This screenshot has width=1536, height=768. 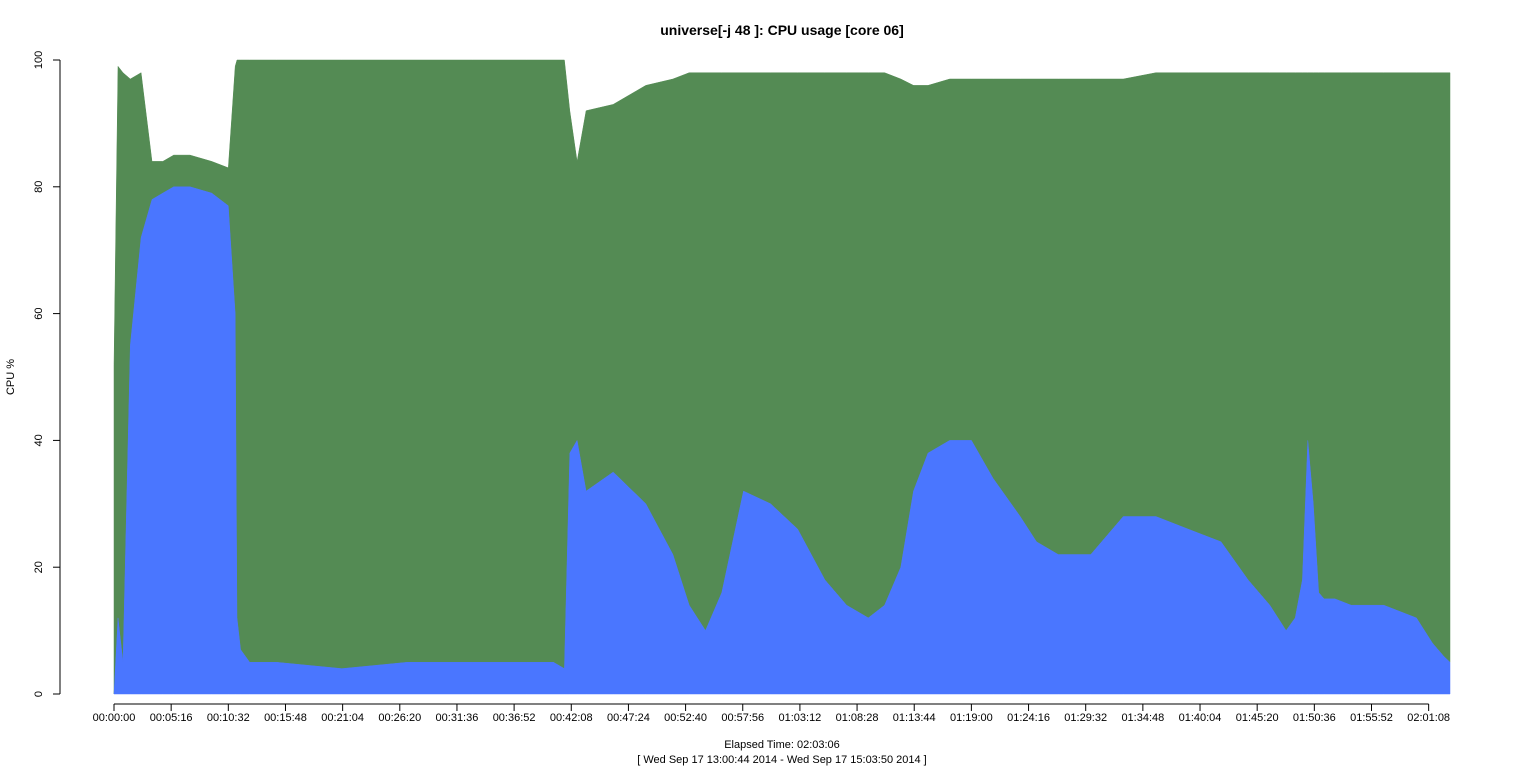 I want to click on x-tick-label: 00:42:08, so click(x=571, y=718).